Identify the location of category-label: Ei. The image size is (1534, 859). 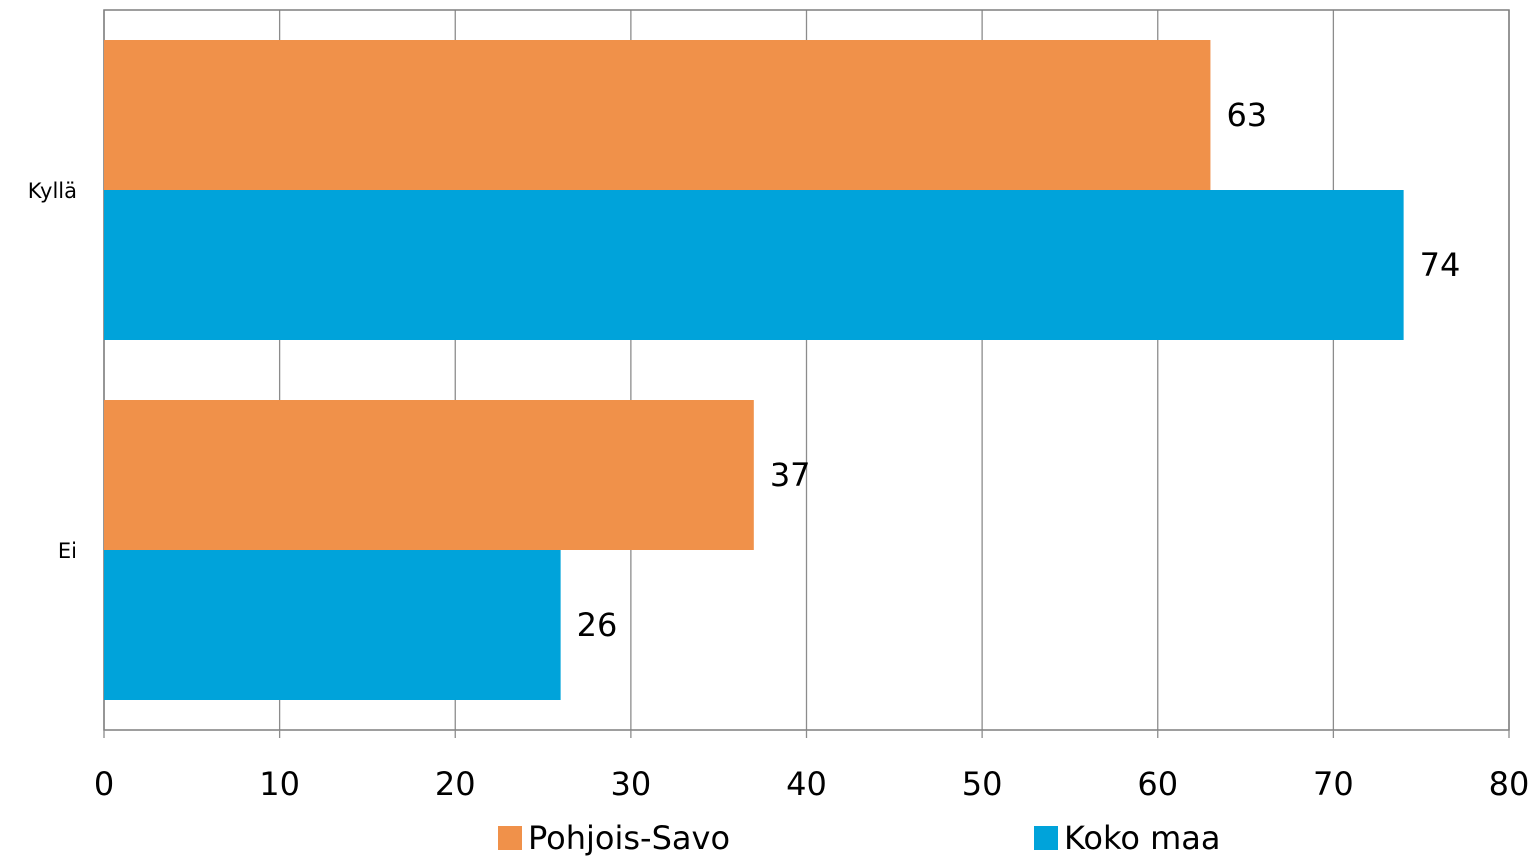
(67, 551).